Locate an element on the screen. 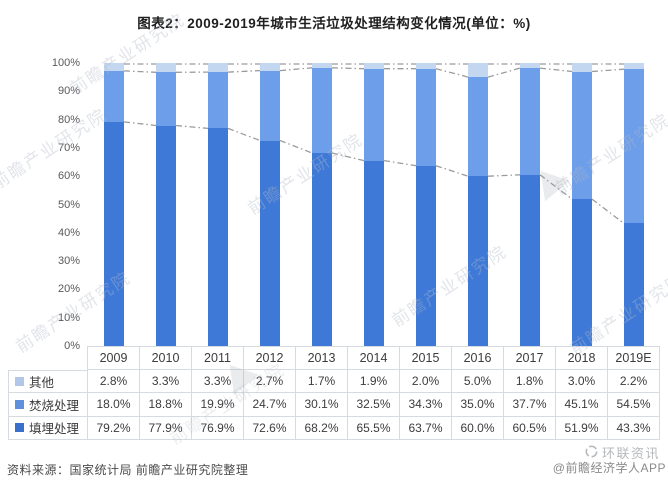 Image resolution: width=668 pixels, height=487 pixels. legend-cell-other: 其他 is located at coordinates (48, 381).